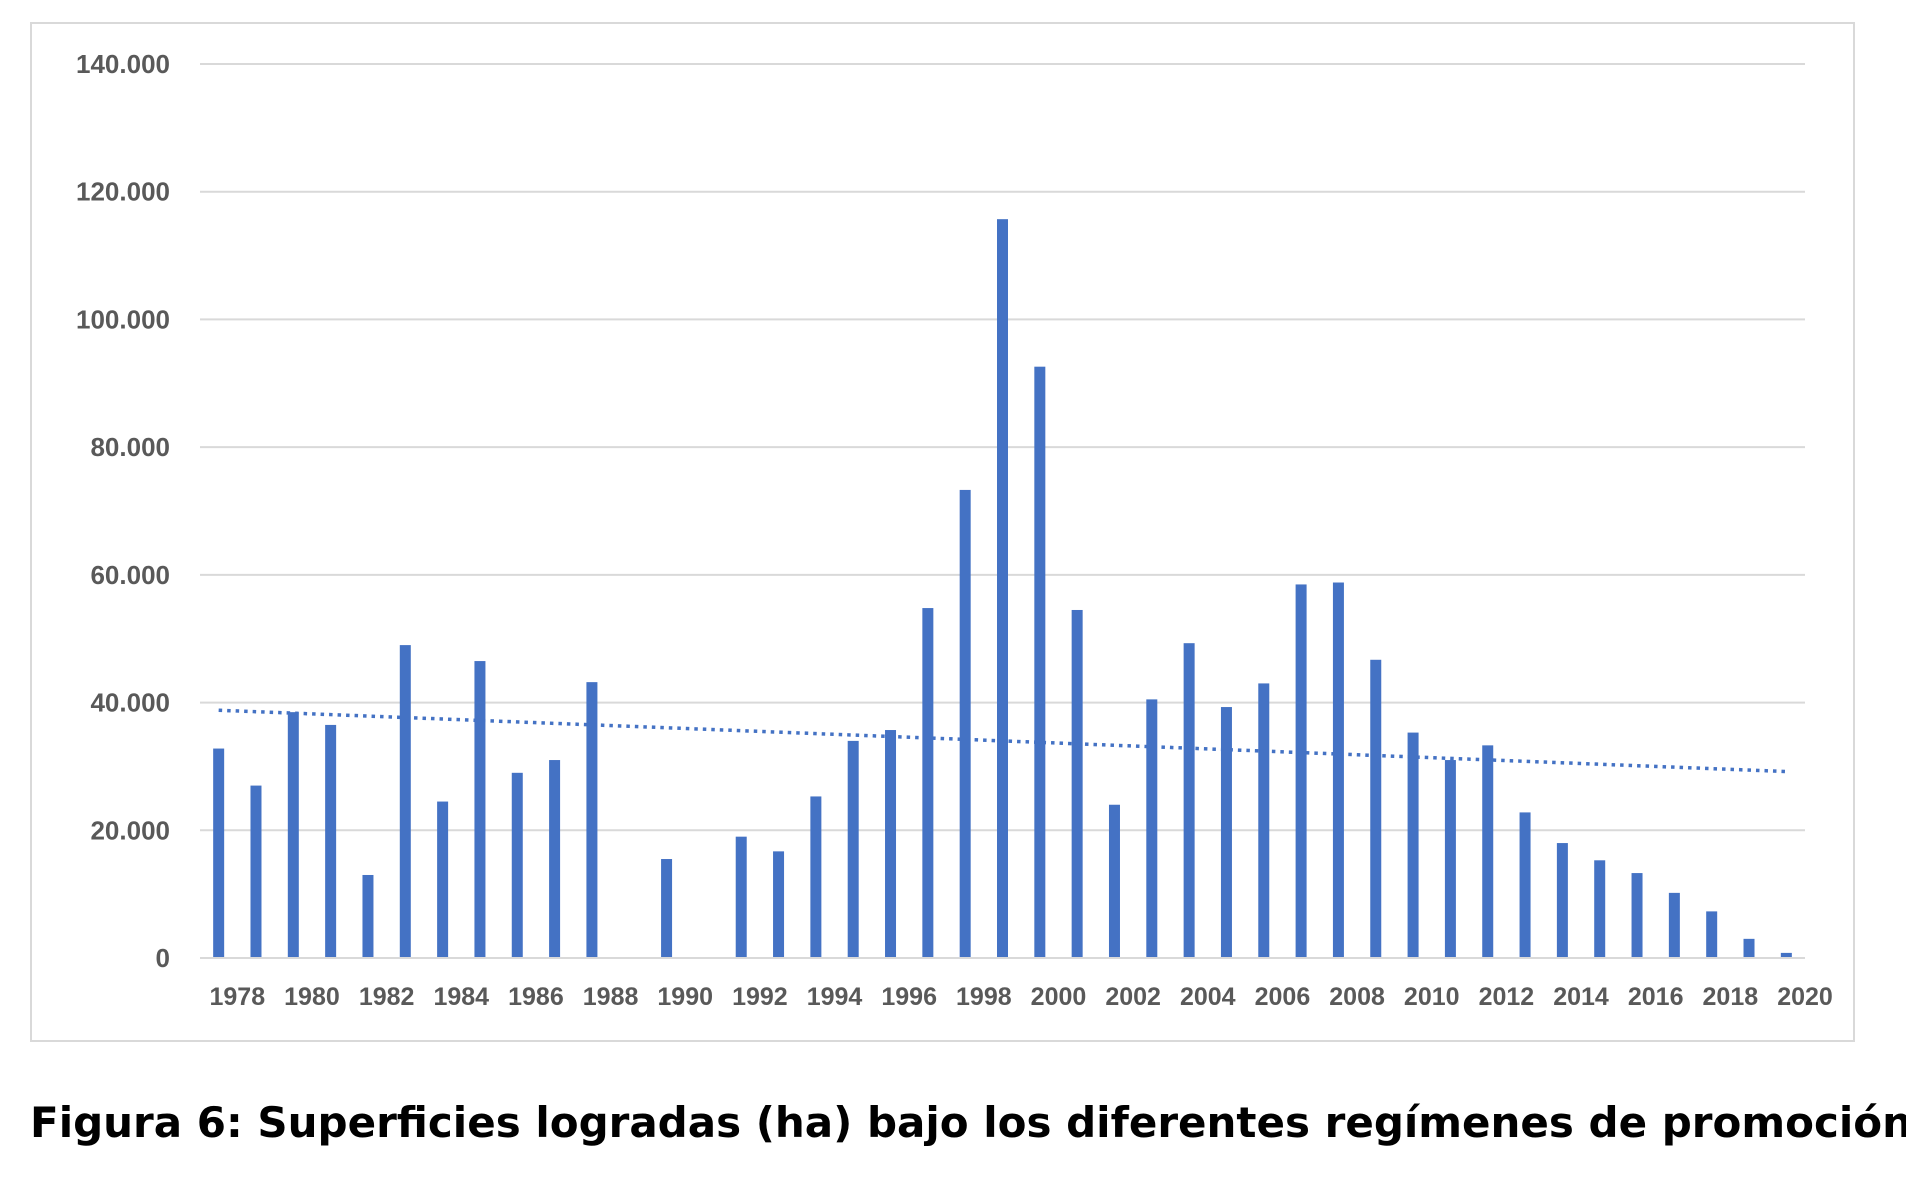 The image size is (1906, 1188). Describe the element at coordinates (1805, 997) in the screenshot. I see `x-tick-label: 2020` at that location.